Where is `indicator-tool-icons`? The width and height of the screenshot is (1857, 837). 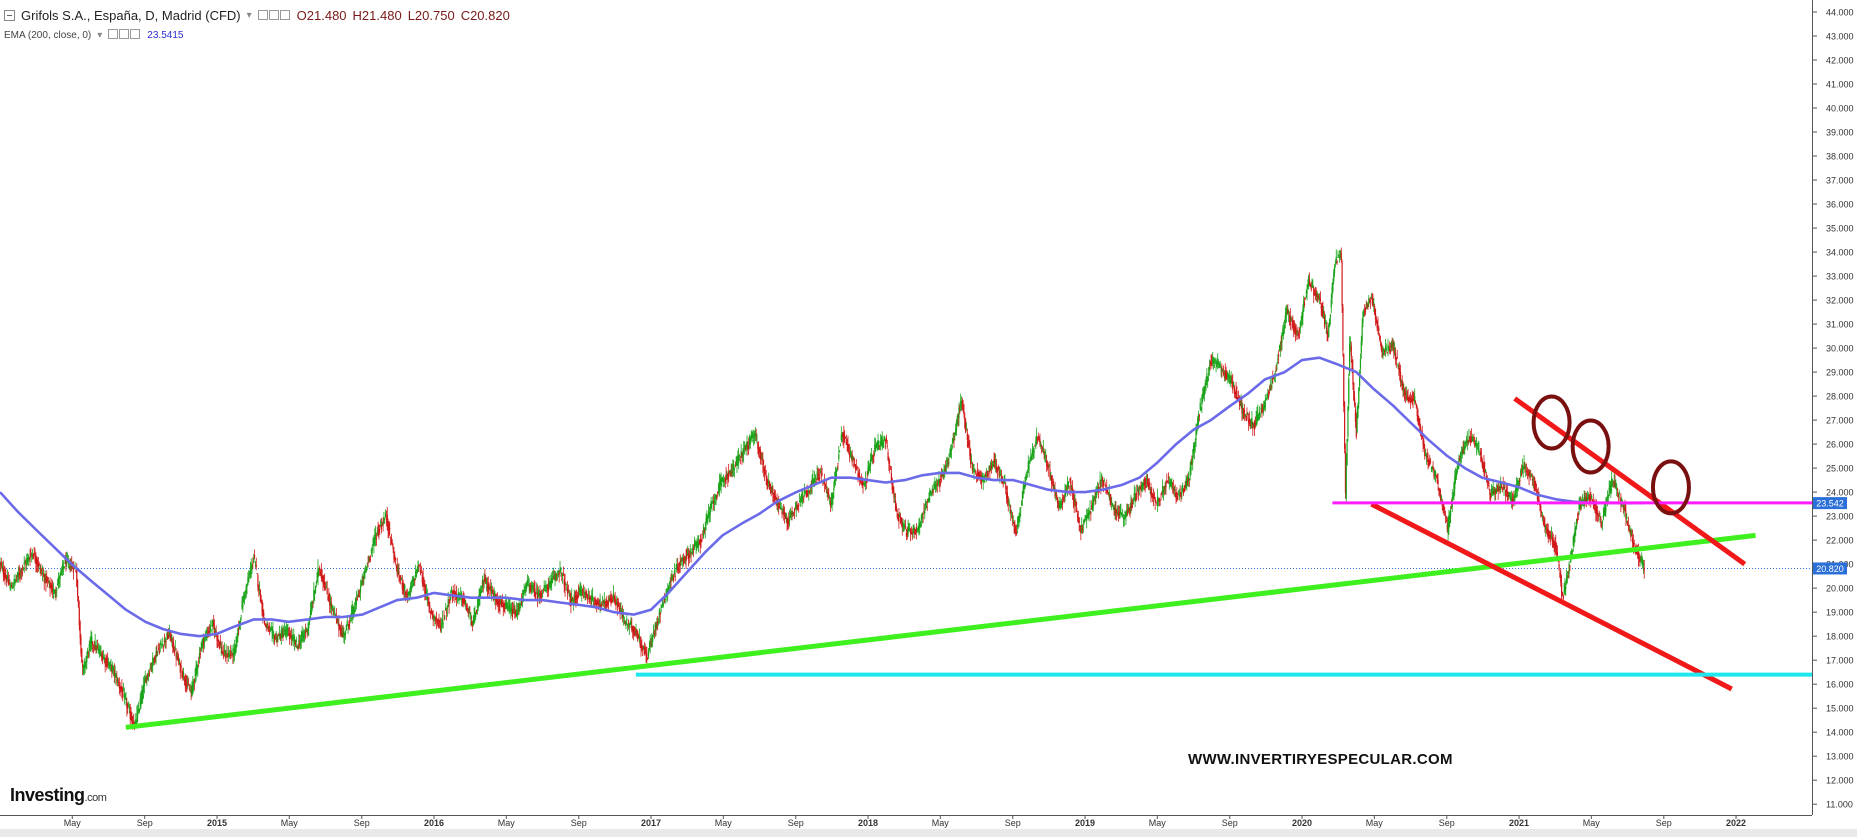
indicator-tool-icons is located at coordinates (124, 35).